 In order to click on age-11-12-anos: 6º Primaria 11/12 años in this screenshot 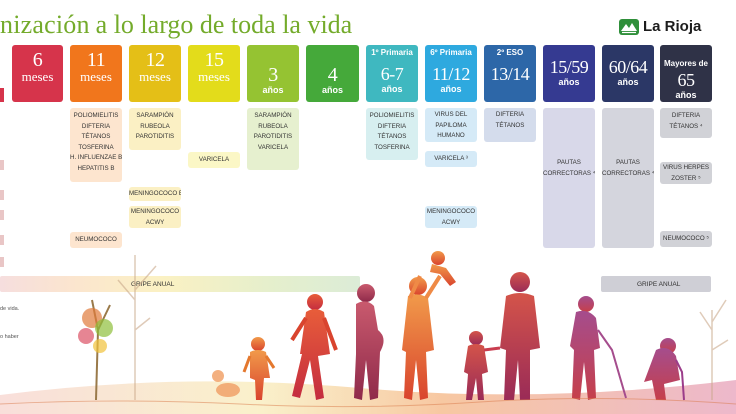, I will do `click(451, 73)`.